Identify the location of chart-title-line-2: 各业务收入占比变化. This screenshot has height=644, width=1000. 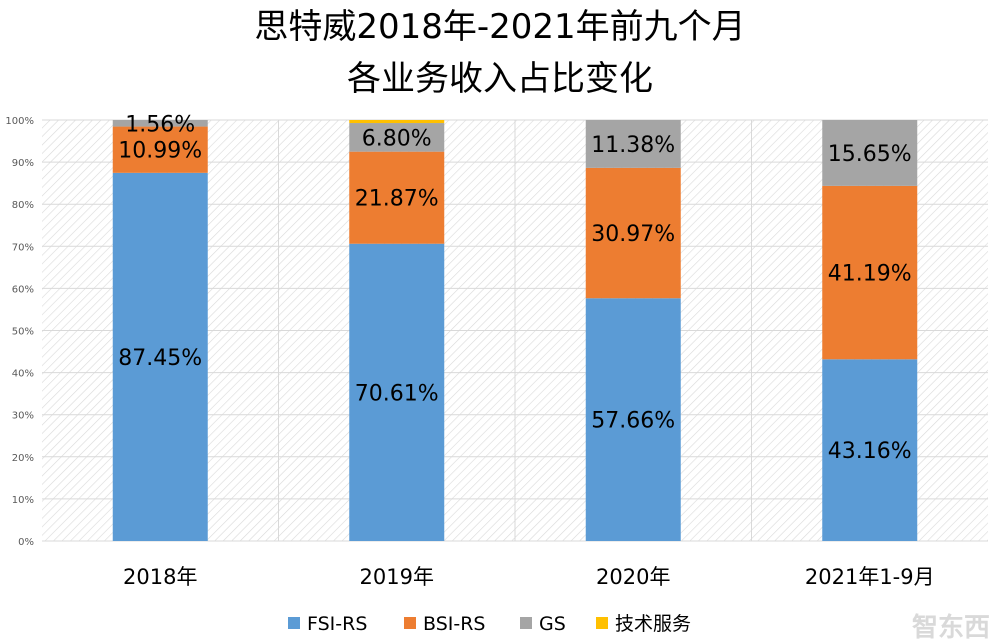
(500, 79).